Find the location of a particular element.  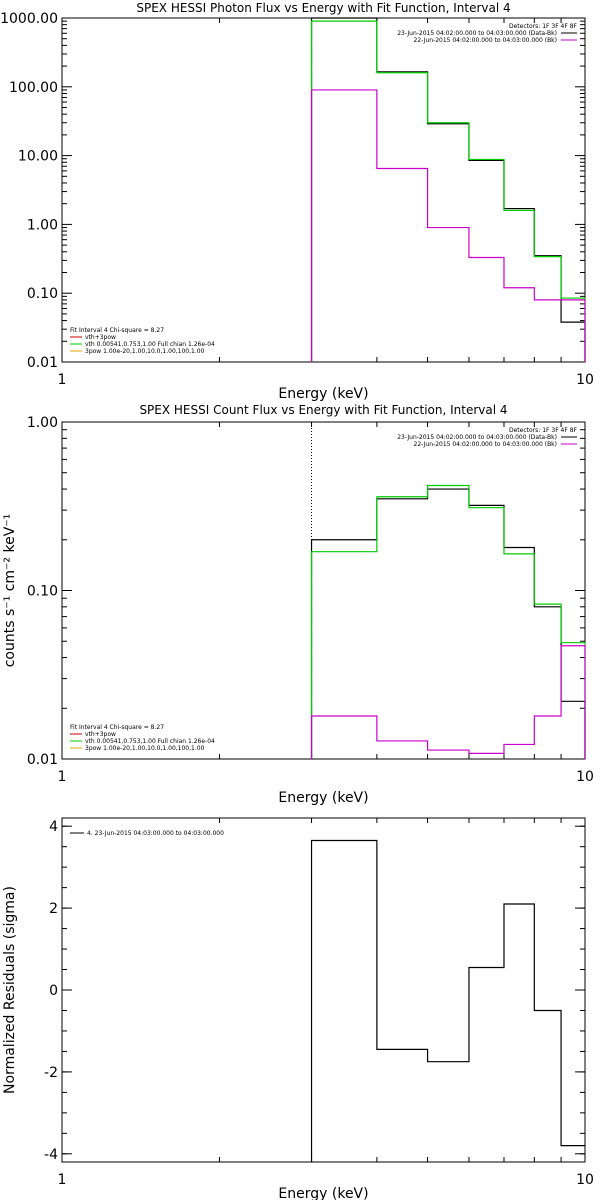

plot1-legend-fit-text: vth+3pow is located at coordinates (100, 337).